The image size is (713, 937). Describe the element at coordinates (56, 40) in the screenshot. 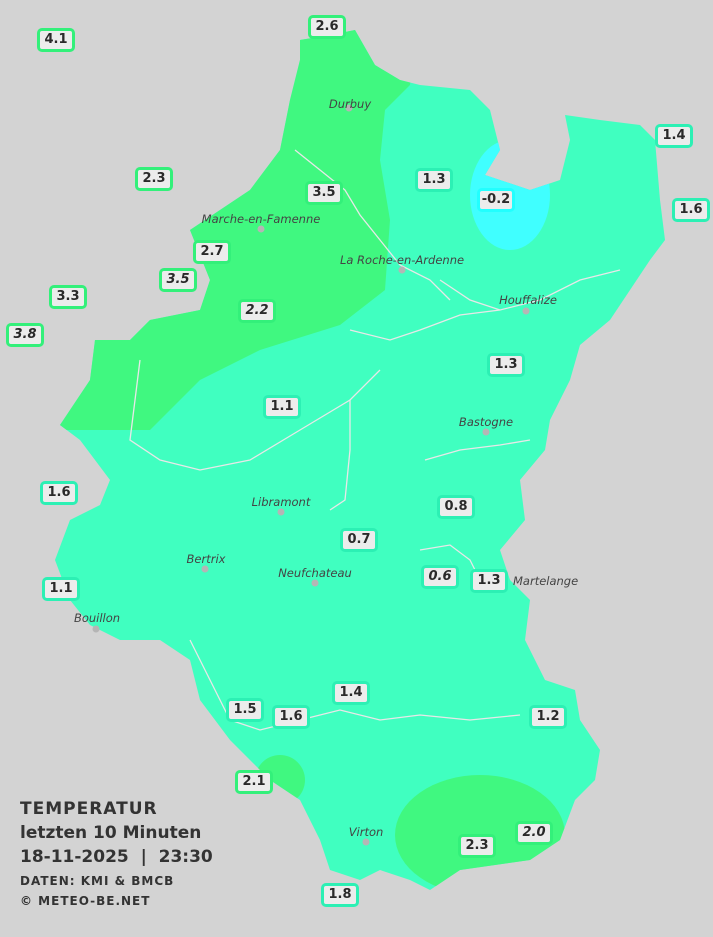

I see `station-temperature: 4.1` at that location.